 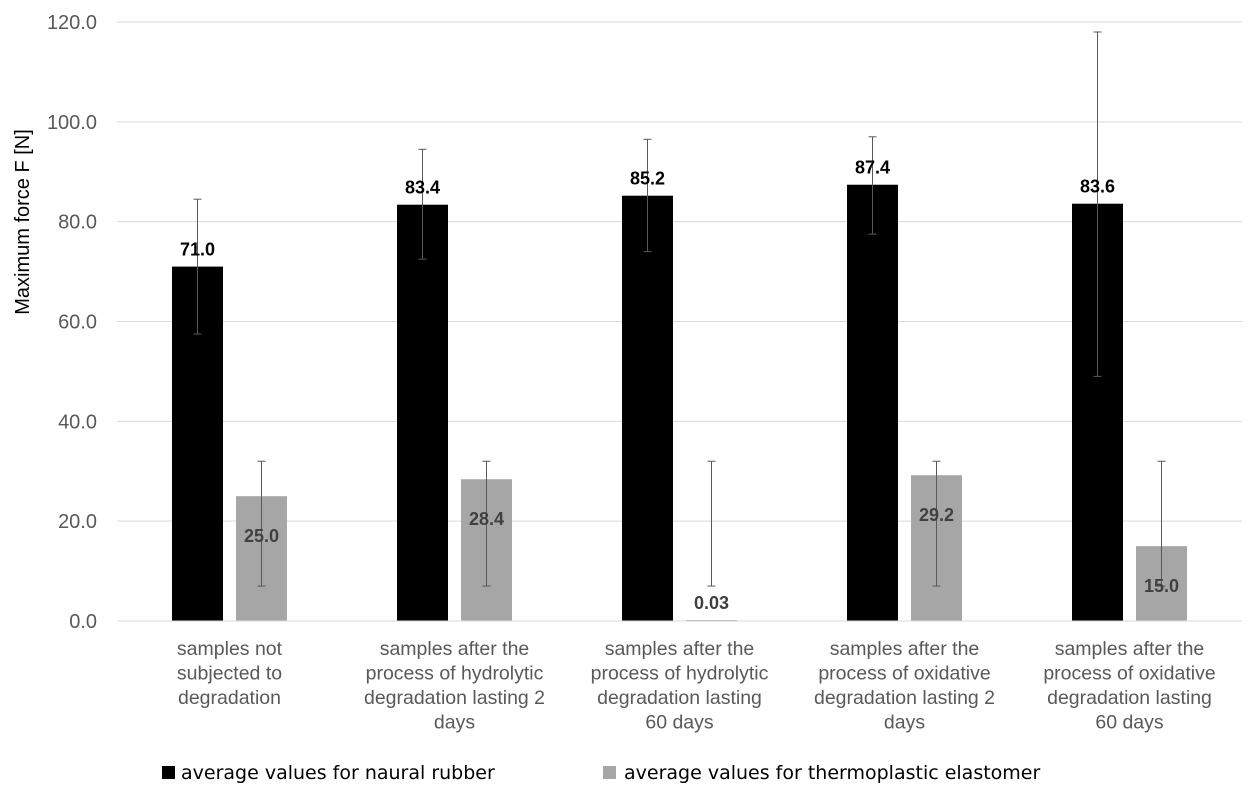 What do you see at coordinates (872, 168) in the screenshot?
I see `data-label: 87.4` at bounding box center [872, 168].